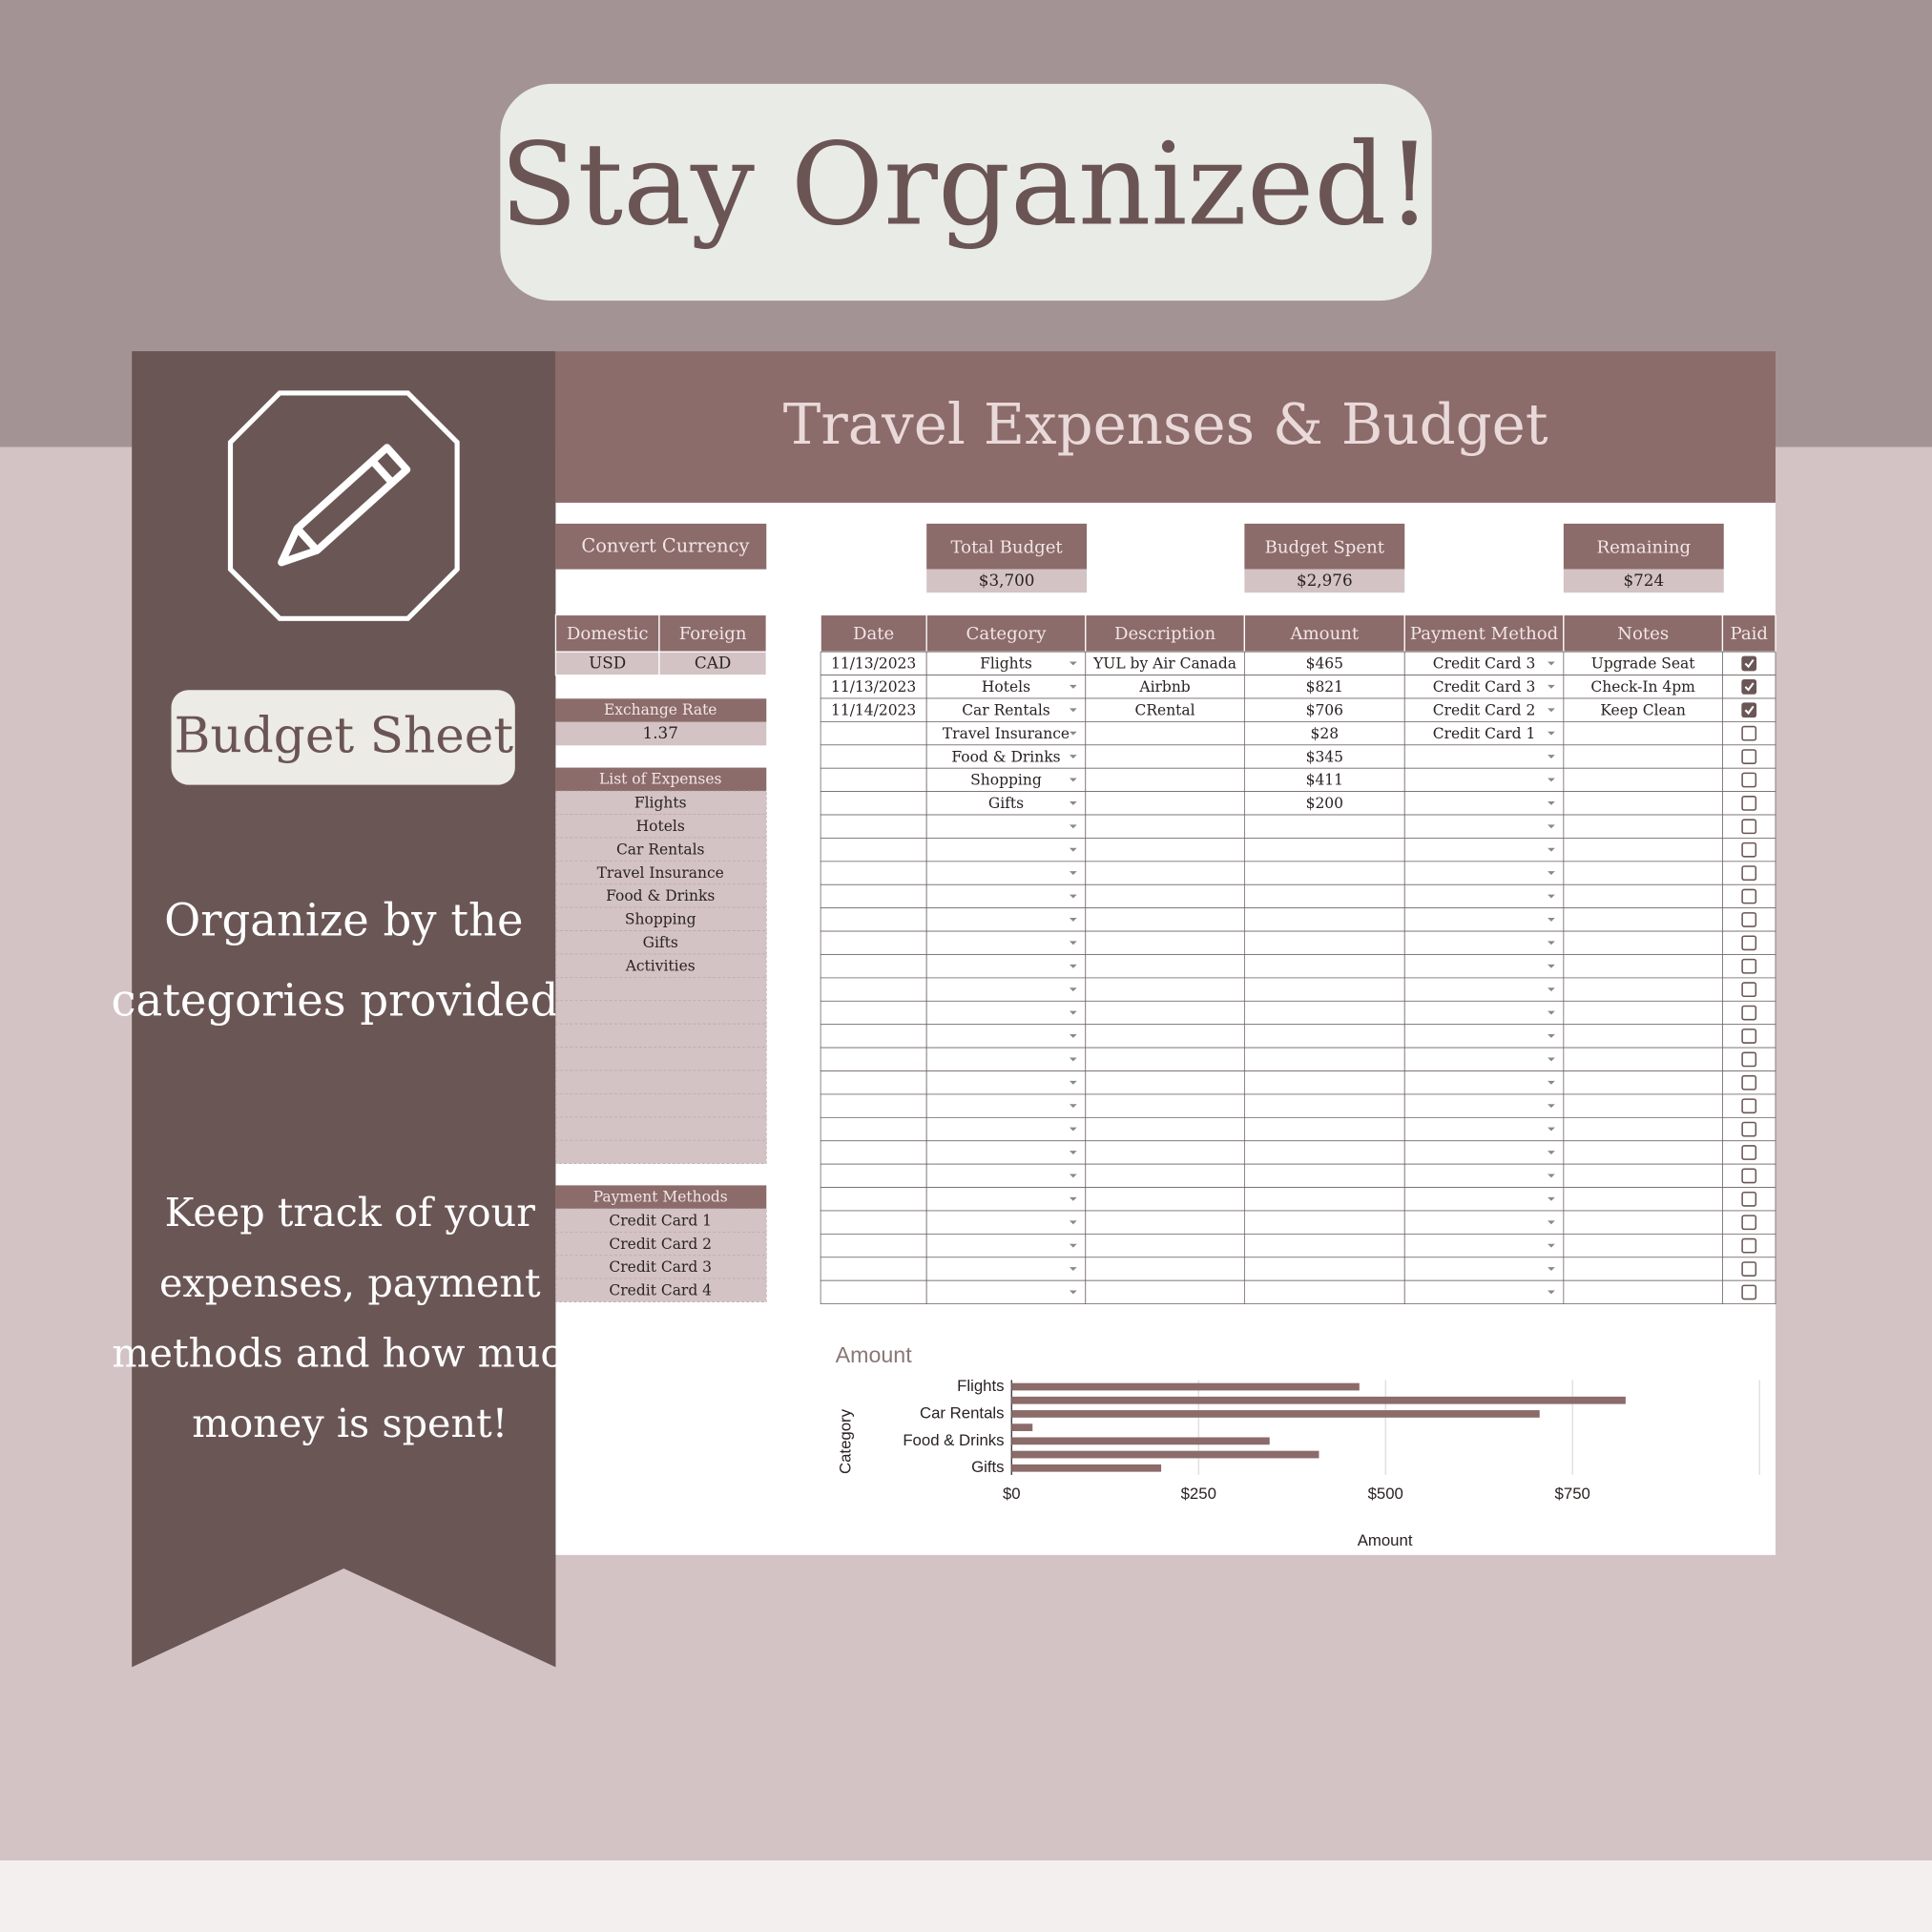 The width and height of the screenshot is (1932, 1932). What do you see at coordinates (661, 733) in the screenshot?
I see `rate-cell` at bounding box center [661, 733].